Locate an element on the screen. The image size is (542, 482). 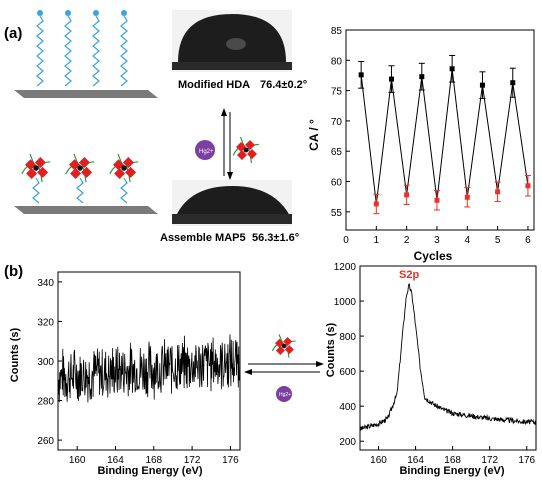
droplet-photo-hydrophobic is located at coordinates (232, 41).